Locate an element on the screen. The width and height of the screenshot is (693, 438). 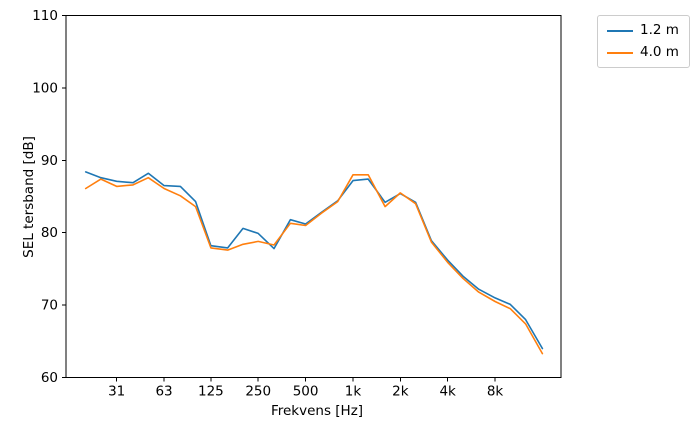
legend-line-sample-blue is located at coordinates (620, 30).